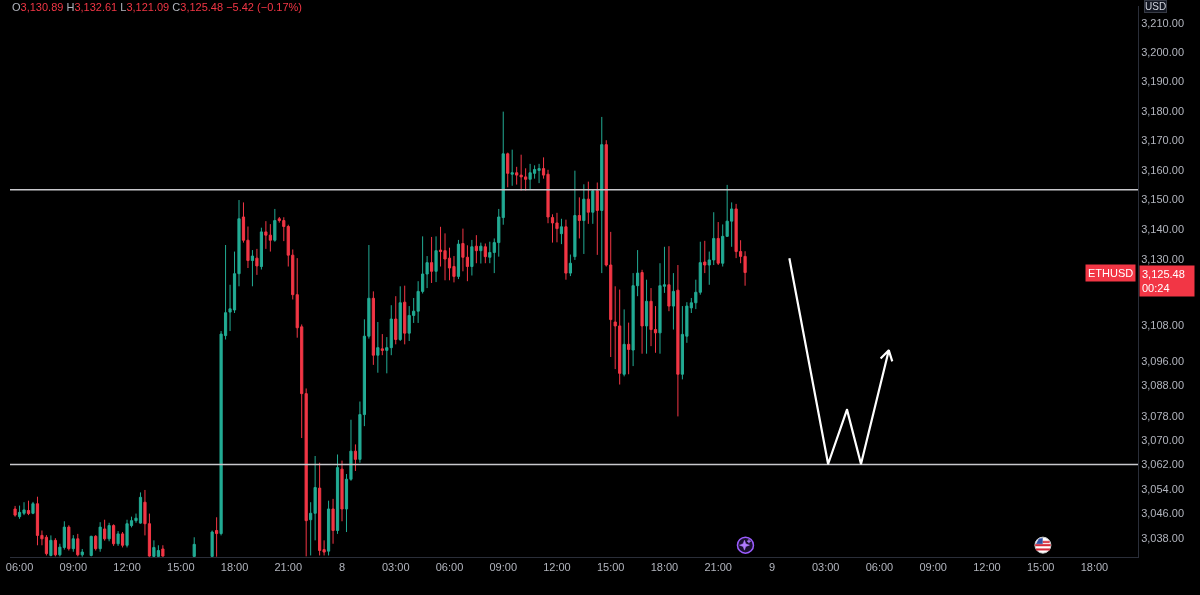  I want to click on y-tick-label: 3,062.00, so click(1163, 464).